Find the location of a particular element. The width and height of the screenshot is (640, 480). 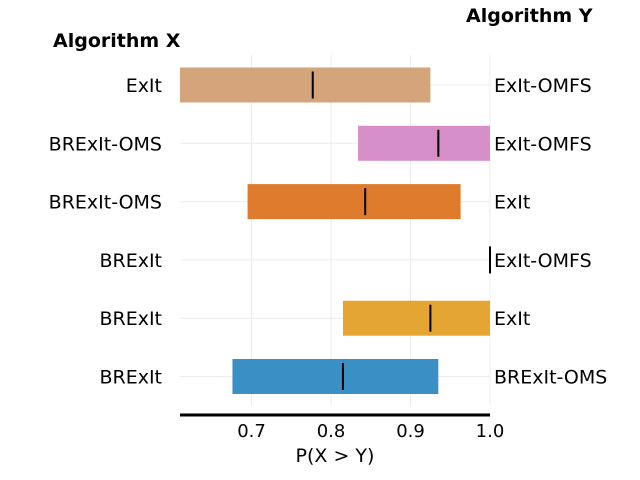

x-tick-label: 0.9 is located at coordinates (410, 431).